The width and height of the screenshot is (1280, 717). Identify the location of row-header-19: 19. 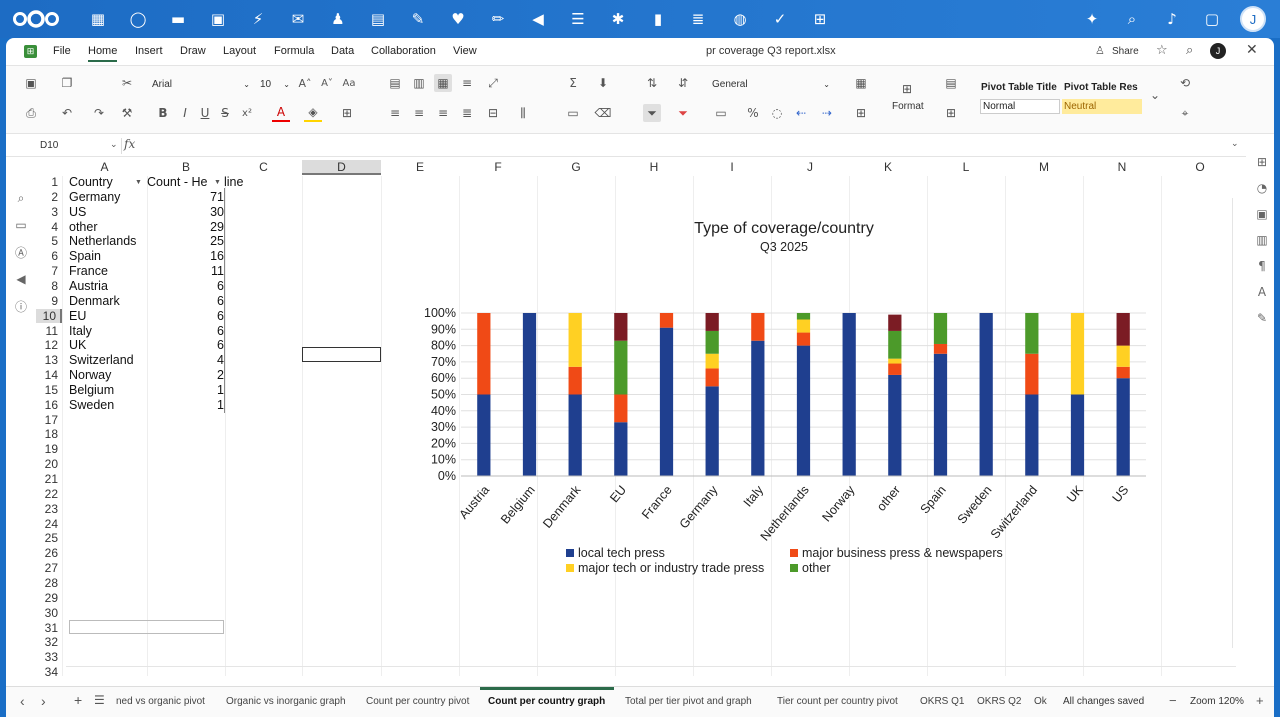
(51, 449).